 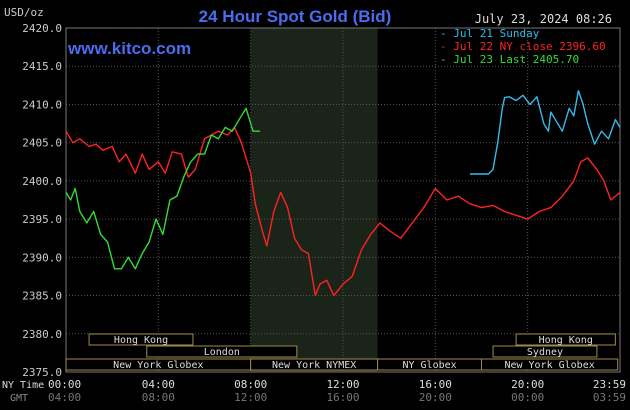 I want to click on session-label: Sydney, so click(x=545, y=352).